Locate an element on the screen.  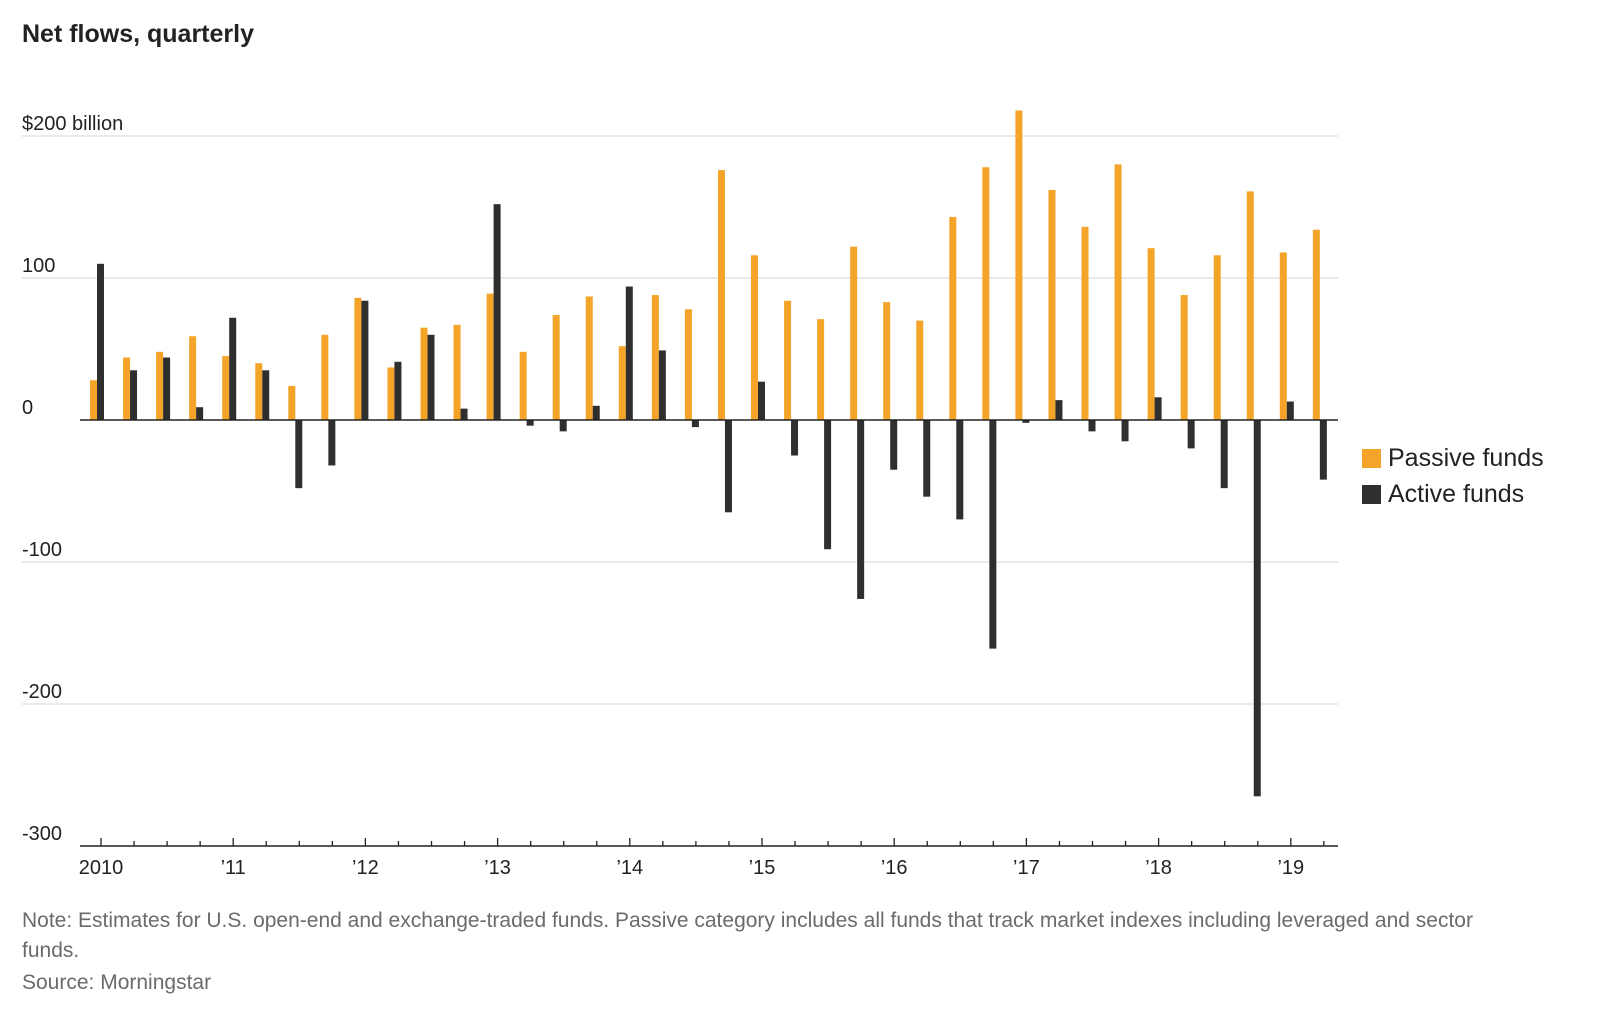
bar-passive-2019-q2 is located at coordinates (1316, 324).